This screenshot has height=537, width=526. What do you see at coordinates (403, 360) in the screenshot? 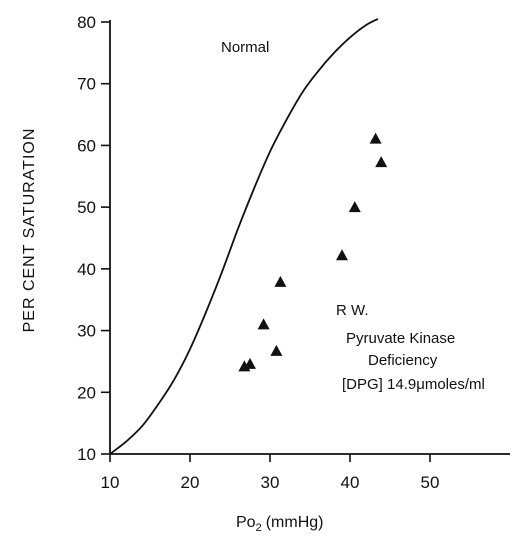
I see `annotation-line-3: Deficiency` at bounding box center [403, 360].